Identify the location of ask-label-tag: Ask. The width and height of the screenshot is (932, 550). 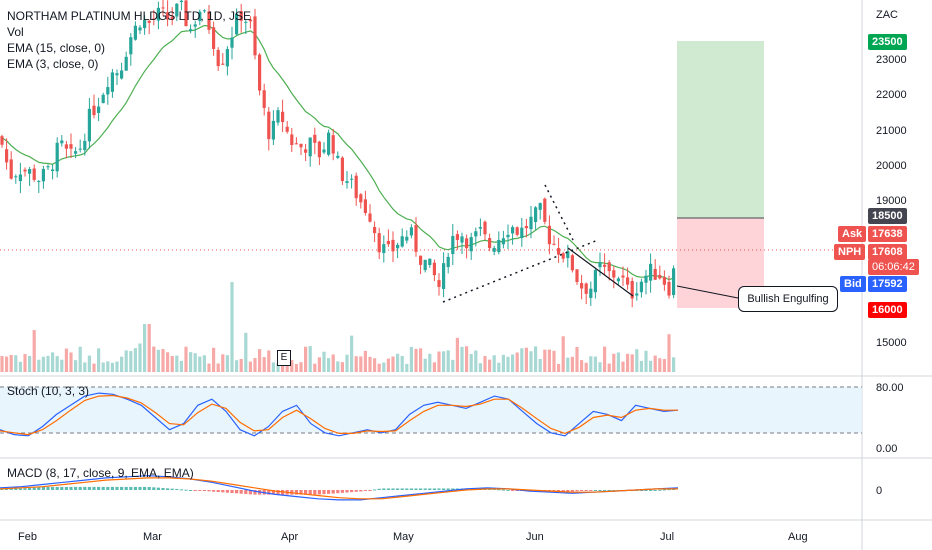
(852, 234).